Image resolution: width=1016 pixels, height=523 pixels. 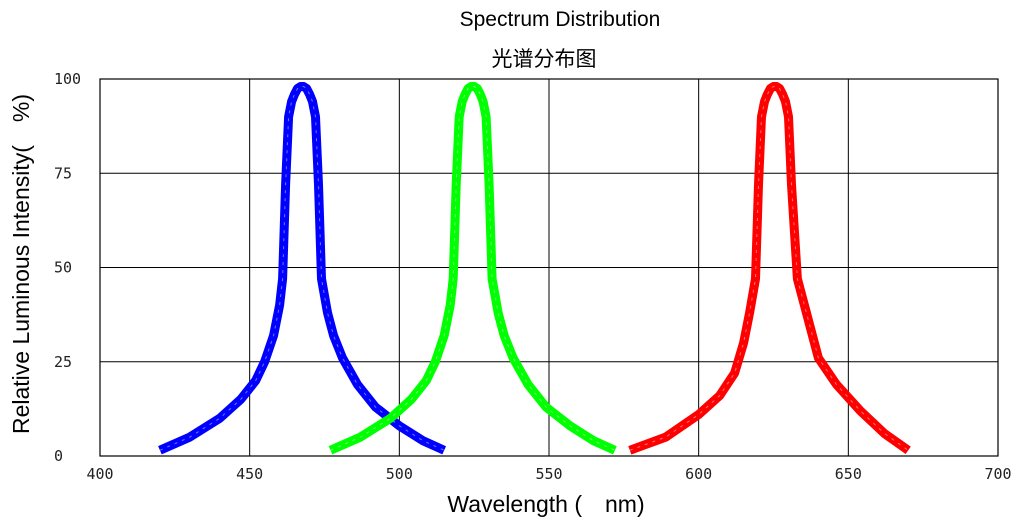 What do you see at coordinates (67, 79) in the screenshot?
I see `y-tick-label-4: 100` at bounding box center [67, 79].